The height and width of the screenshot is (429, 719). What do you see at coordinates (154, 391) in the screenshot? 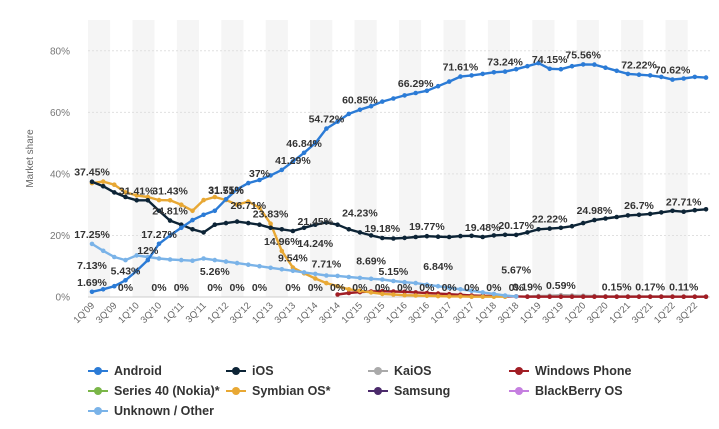
I see `legend-item: Series 40 (Nokia)*` at bounding box center [154, 391].